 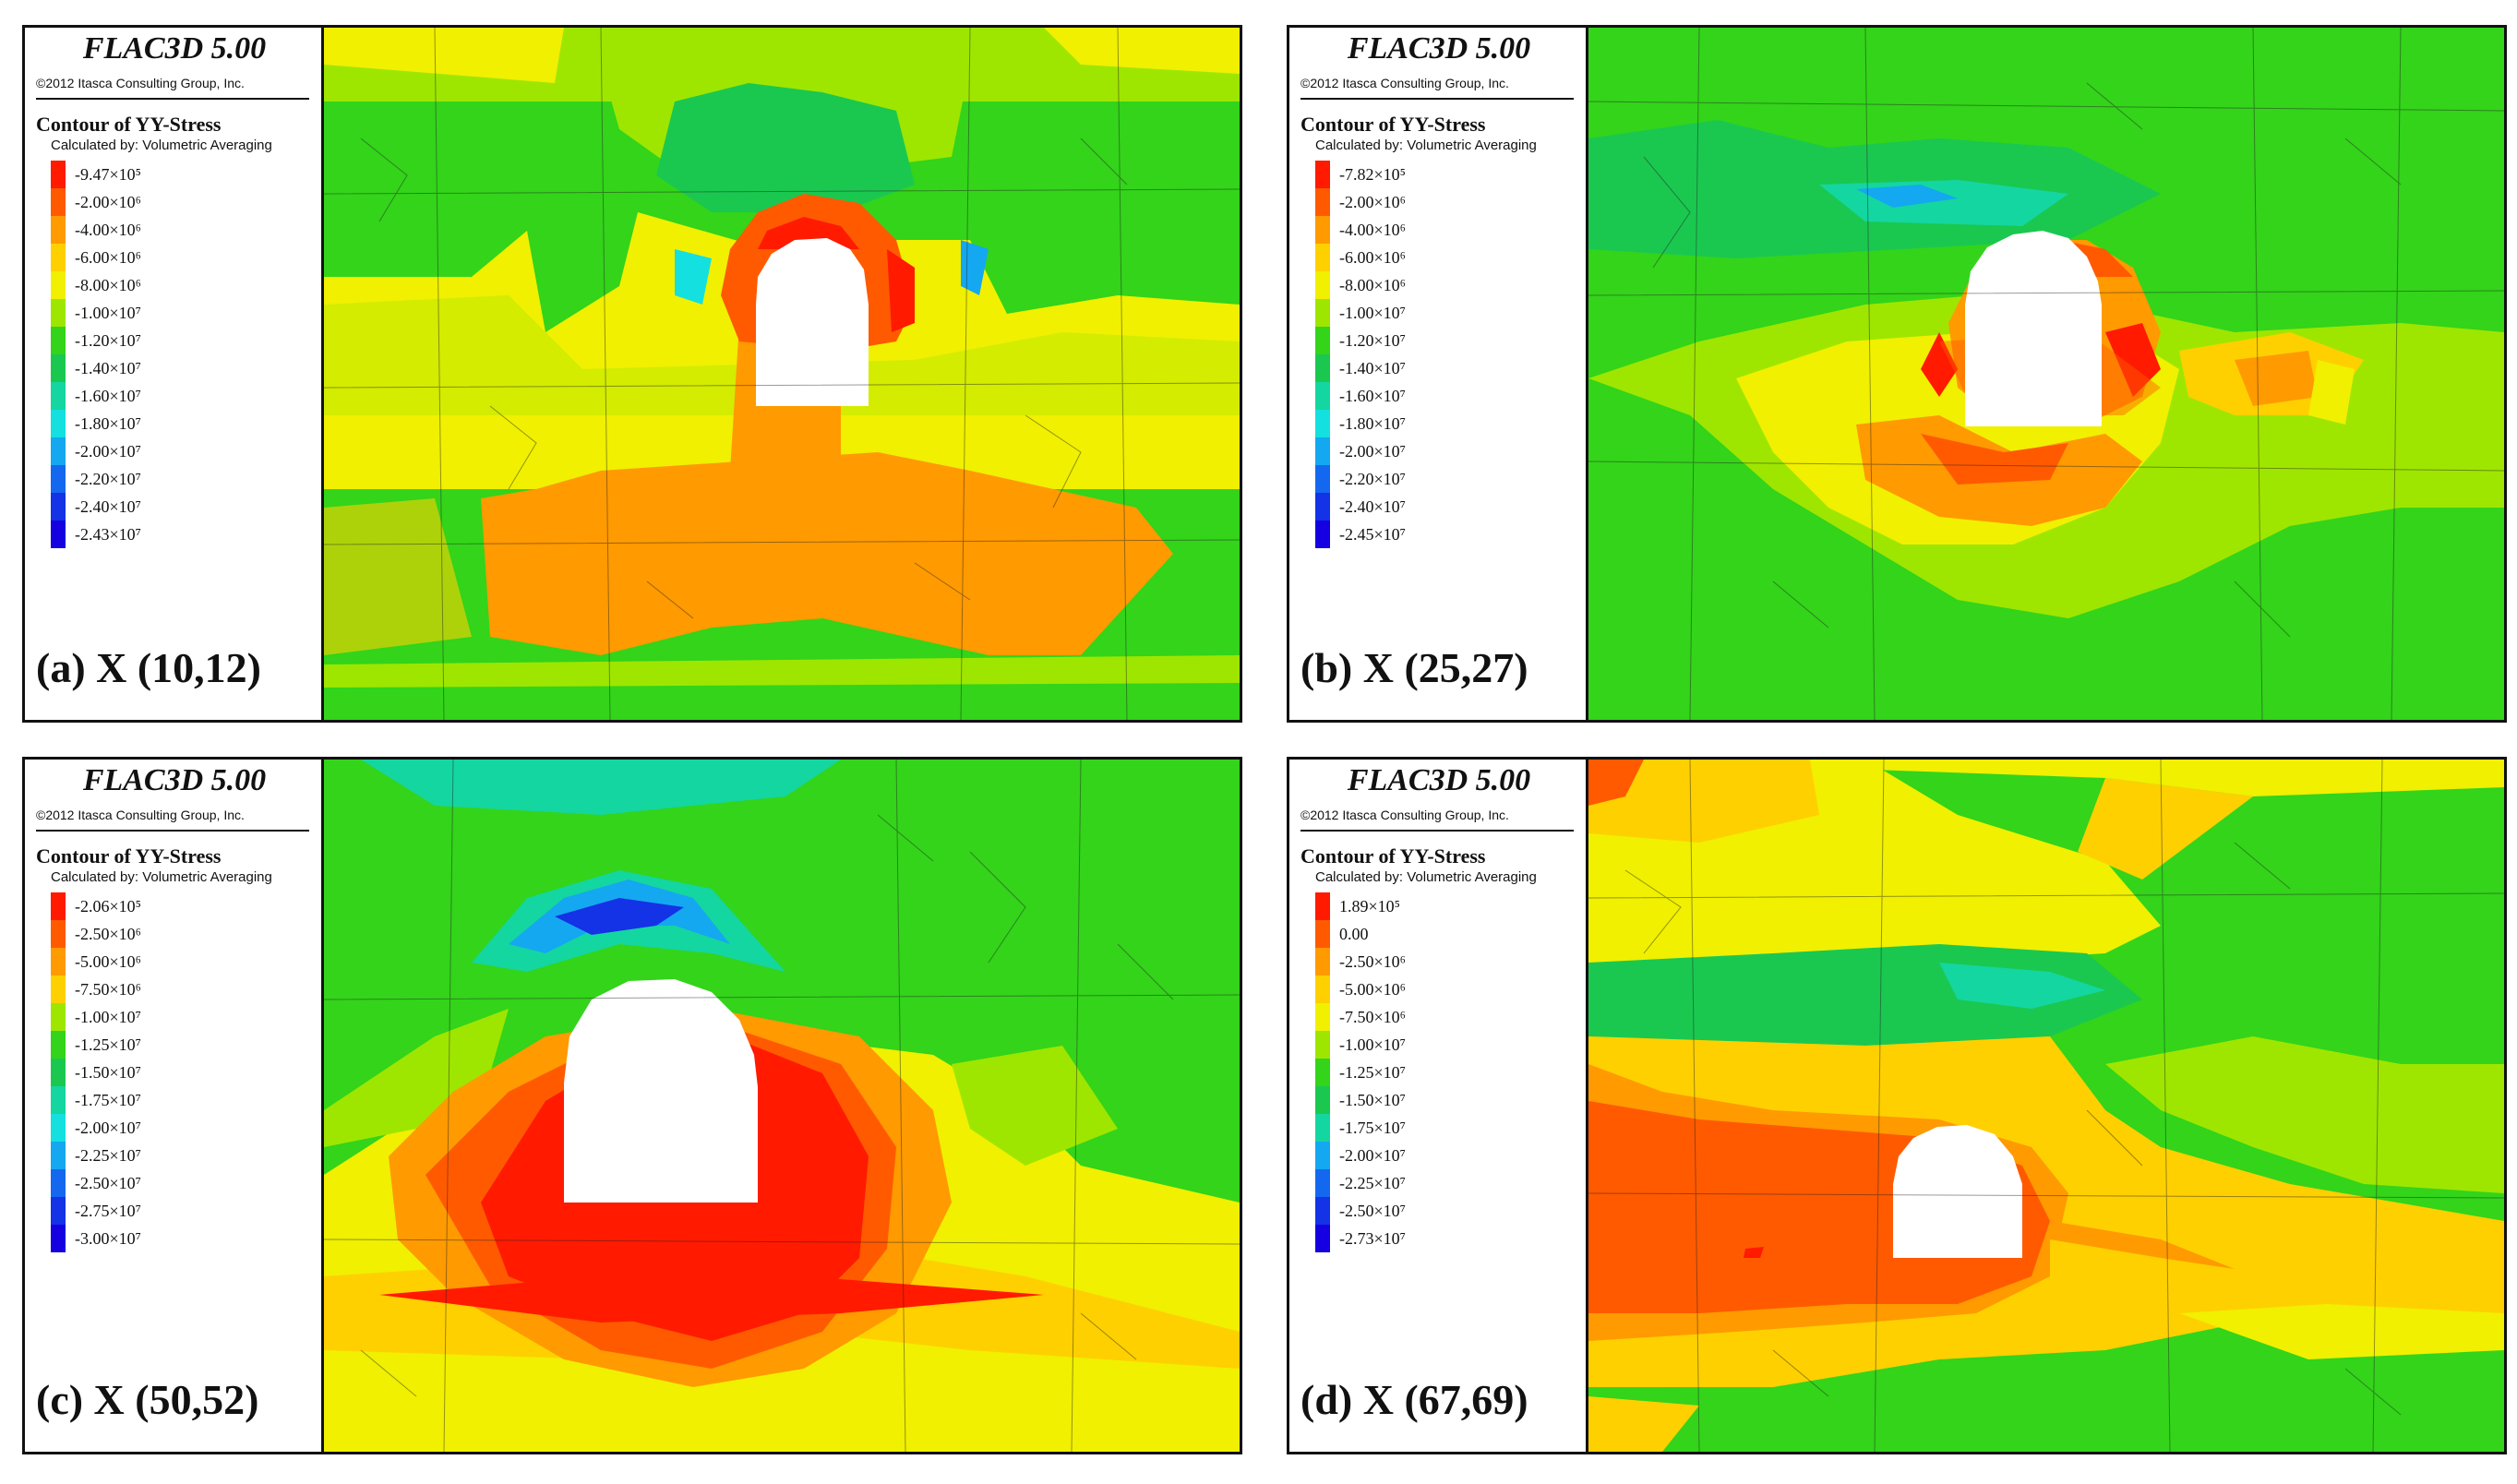 What do you see at coordinates (108, 174) in the screenshot?
I see `legend-label: -9.47×10⁵` at bounding box center [108, 174].